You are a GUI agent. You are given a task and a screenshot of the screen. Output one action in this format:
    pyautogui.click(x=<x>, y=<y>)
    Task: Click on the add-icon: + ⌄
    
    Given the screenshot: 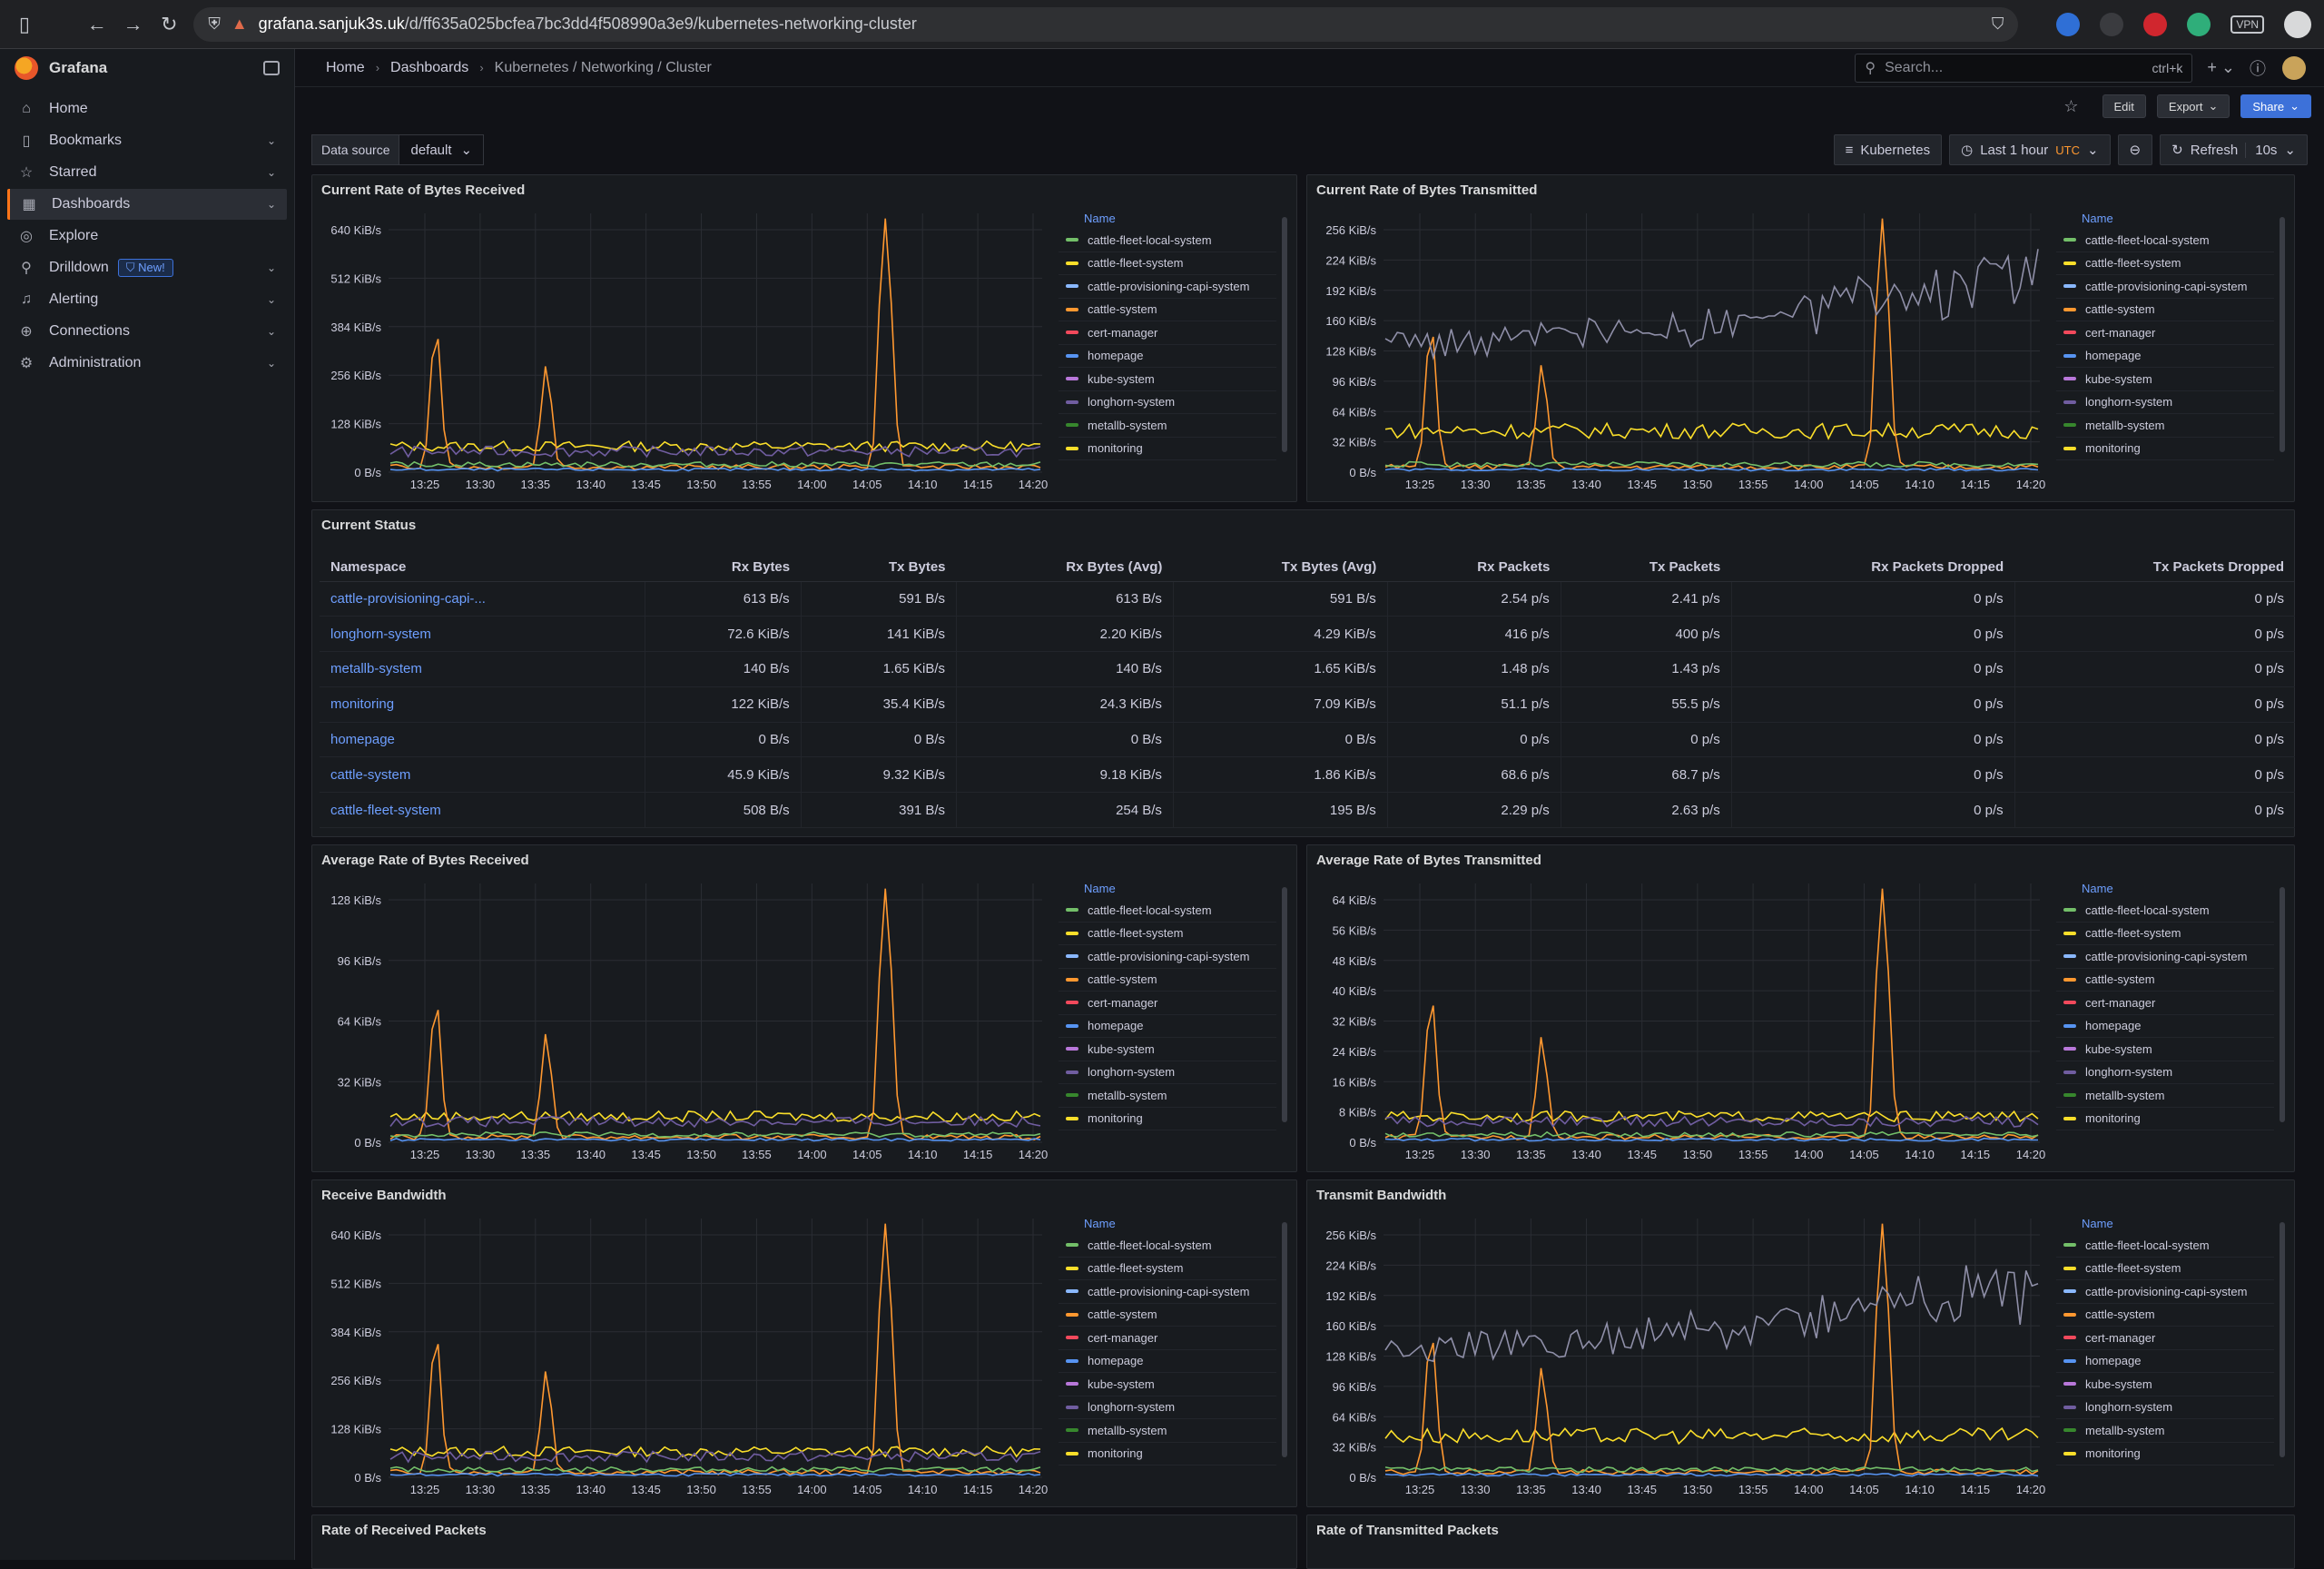 What is the action you would take?
    pyautogui.click(x=2221, y=67)
    